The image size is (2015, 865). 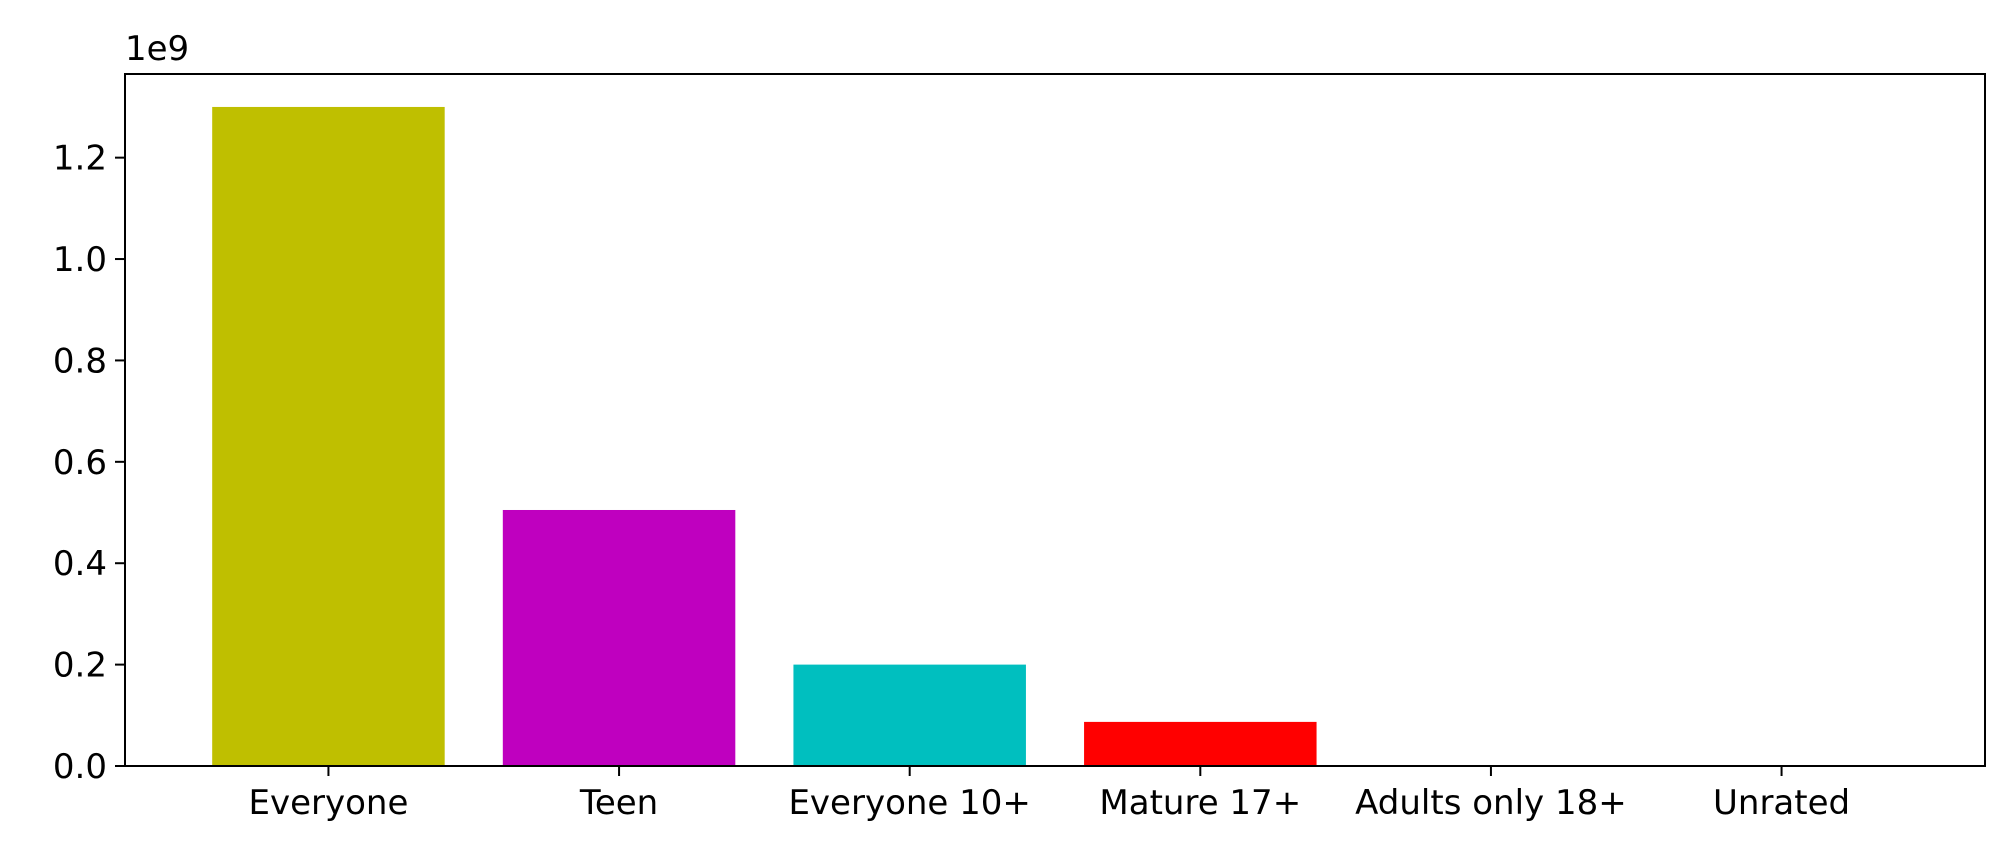 I want to click on bar-everyone, so click(x=328, y=436).